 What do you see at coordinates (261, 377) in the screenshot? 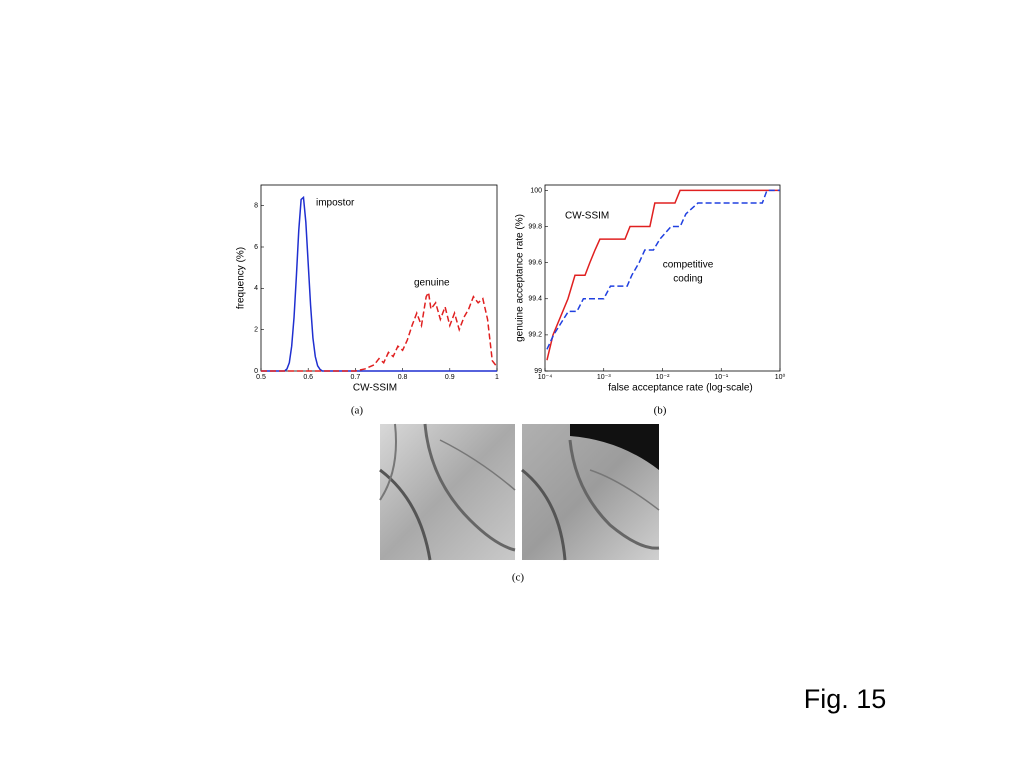
I see `x-tick-label: 0.5` at bounding box center [261, 377].